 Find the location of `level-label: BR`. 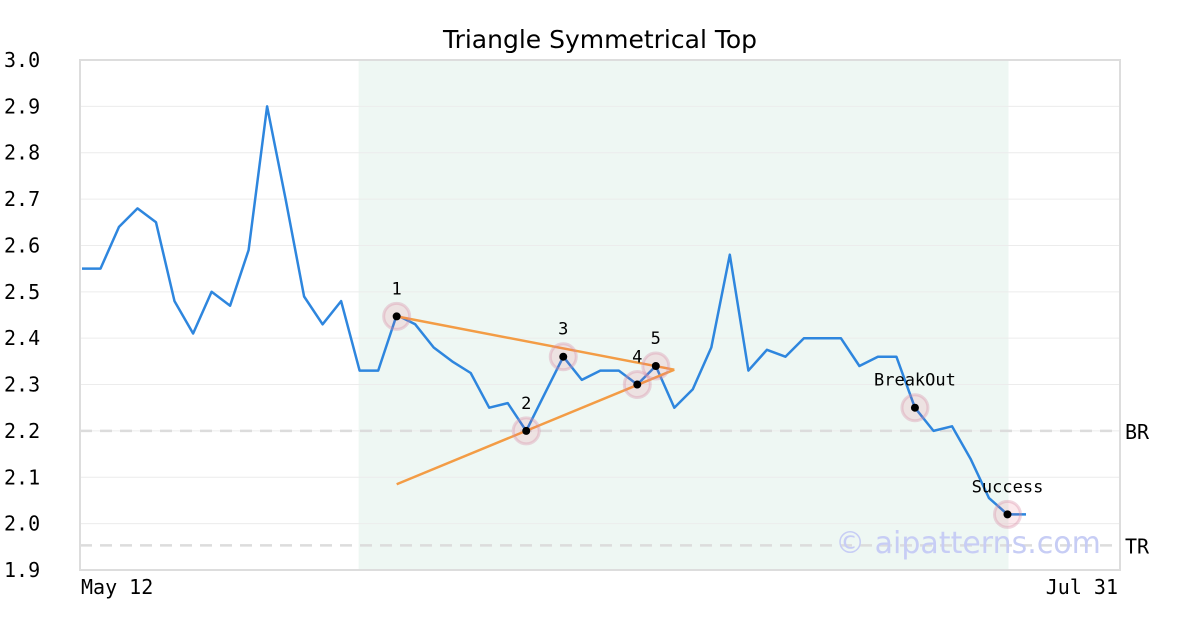

level-label: BR is located at coordinates (1137, 432).